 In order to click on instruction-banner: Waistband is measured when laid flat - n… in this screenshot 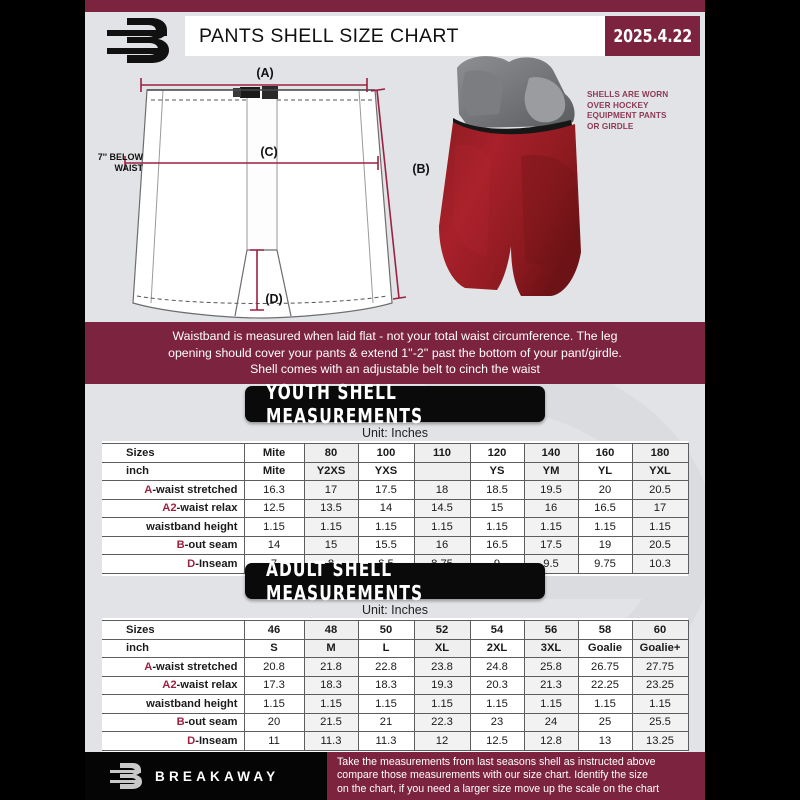, I will do `click(395, 353)`.